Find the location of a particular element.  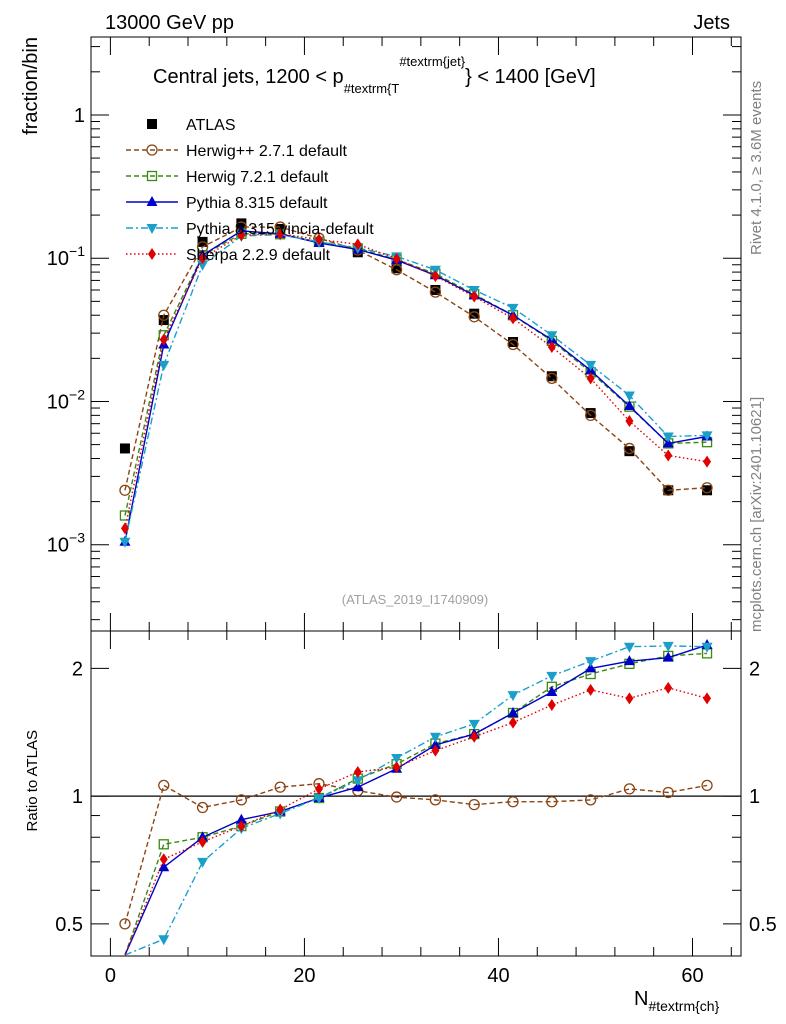

ratio-y-tick-label-right: 2 is located at coordinates (754, 669).